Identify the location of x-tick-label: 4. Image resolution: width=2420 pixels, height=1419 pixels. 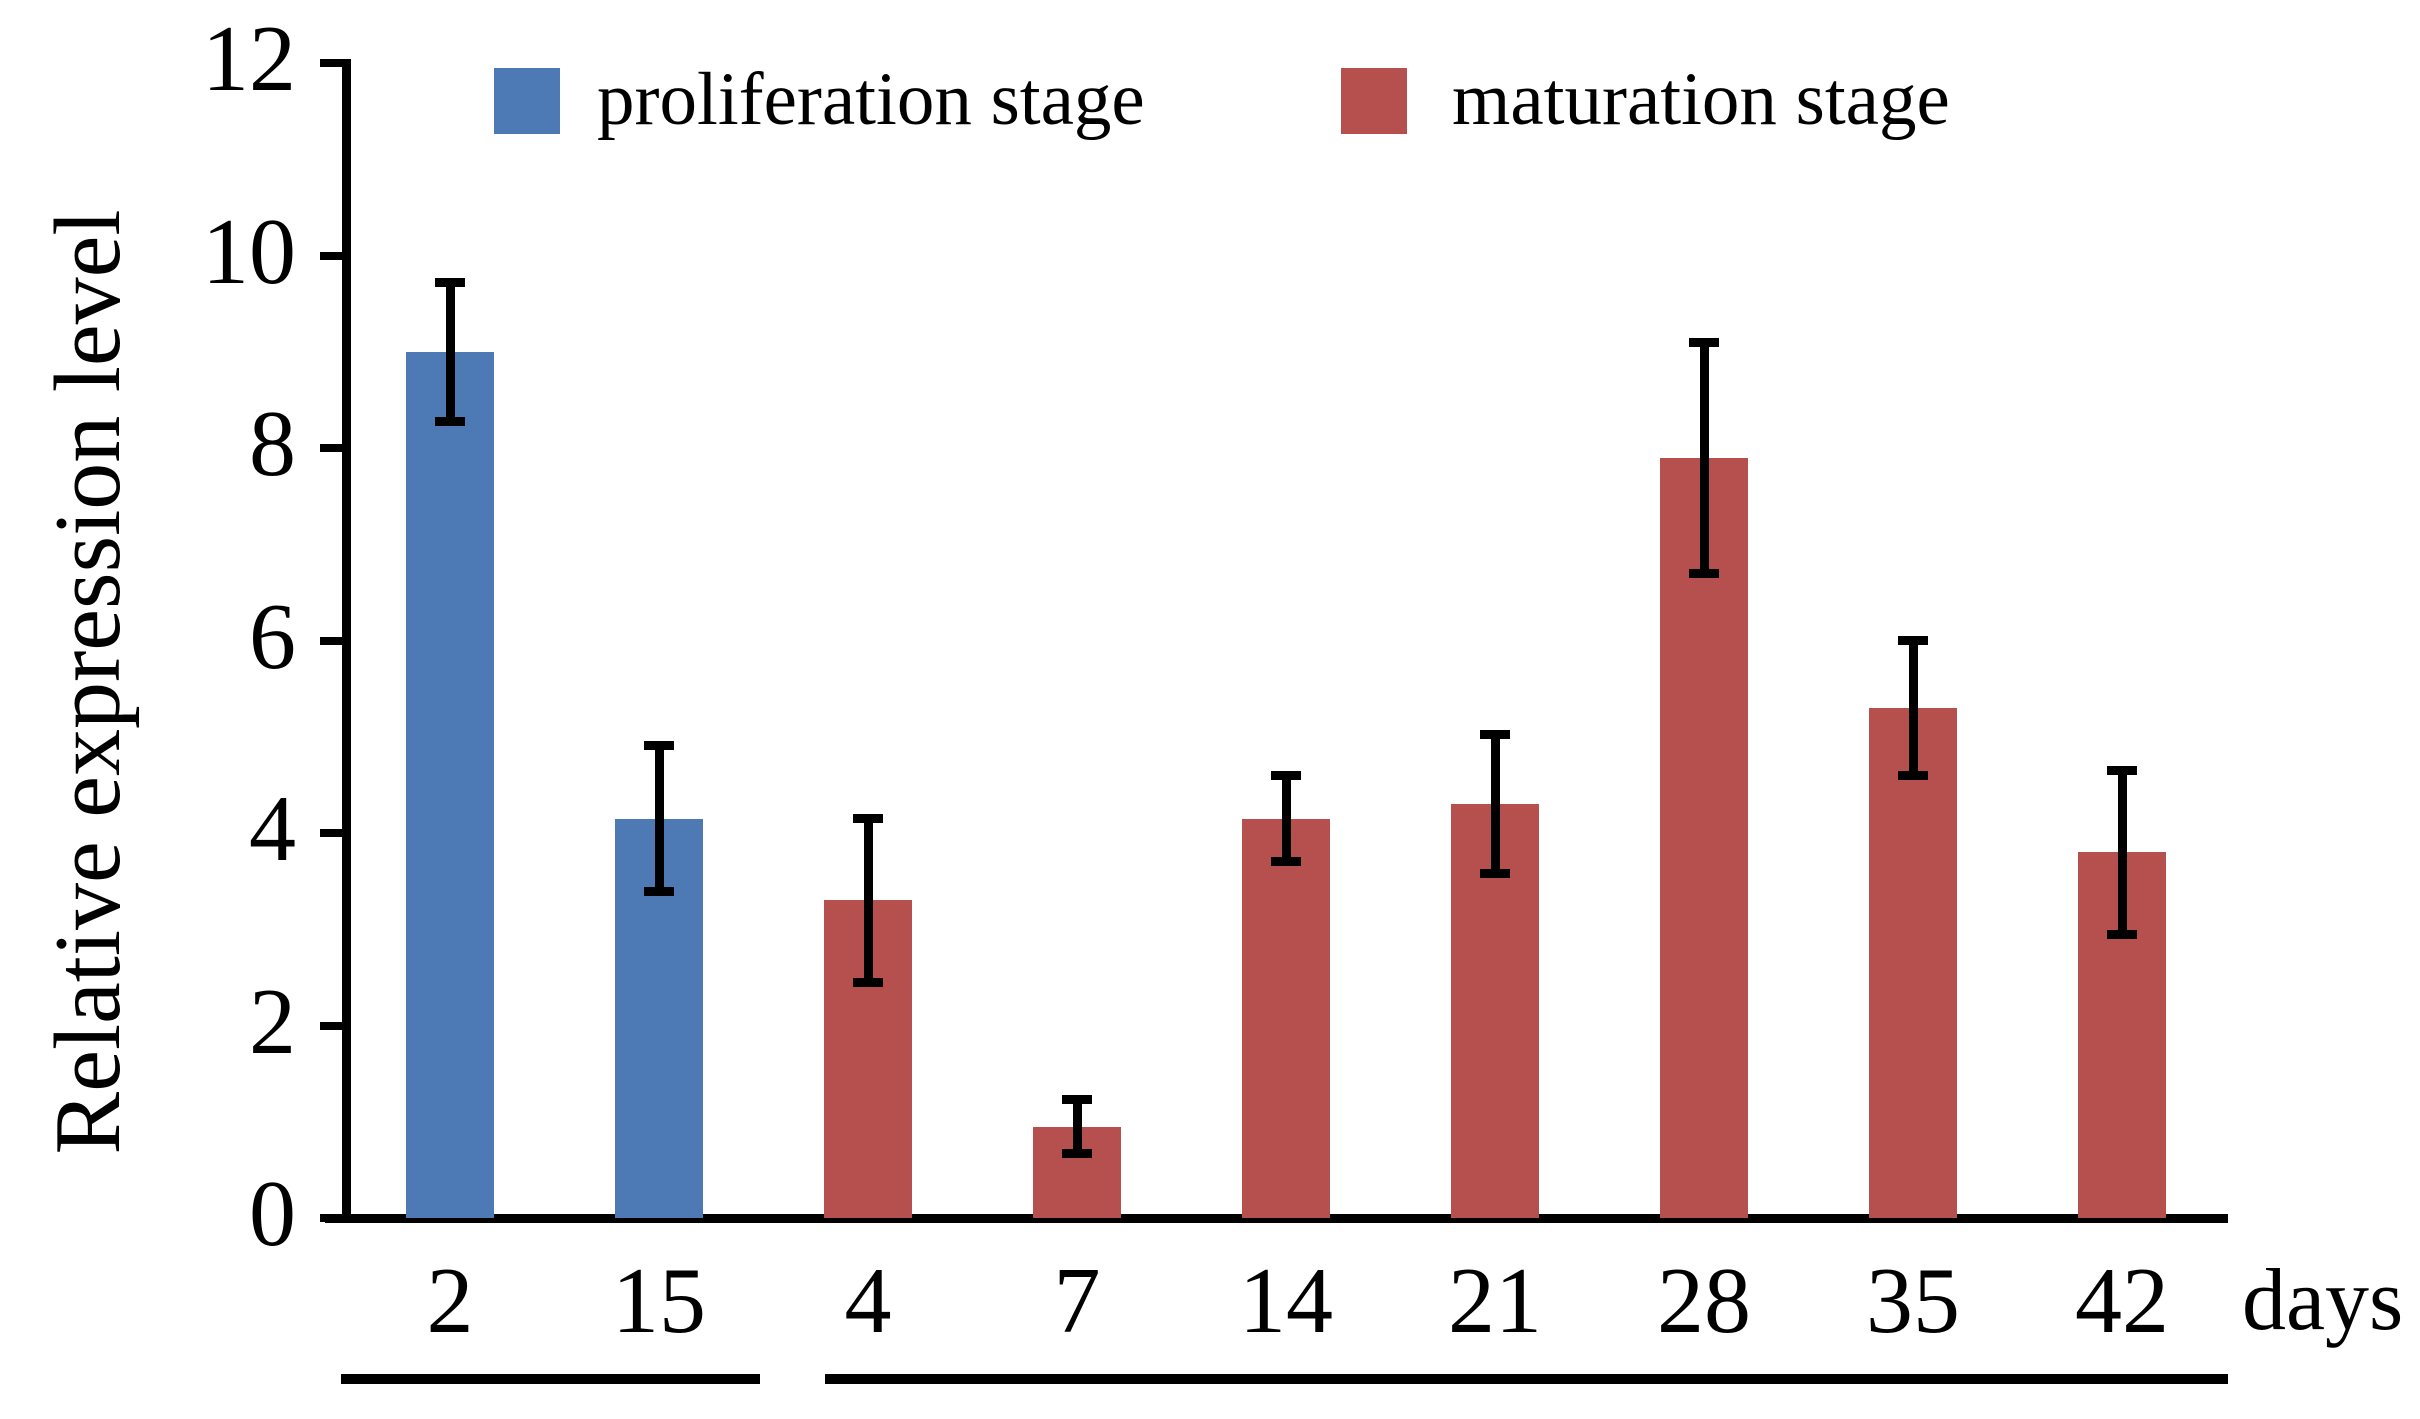
(868, 1301).